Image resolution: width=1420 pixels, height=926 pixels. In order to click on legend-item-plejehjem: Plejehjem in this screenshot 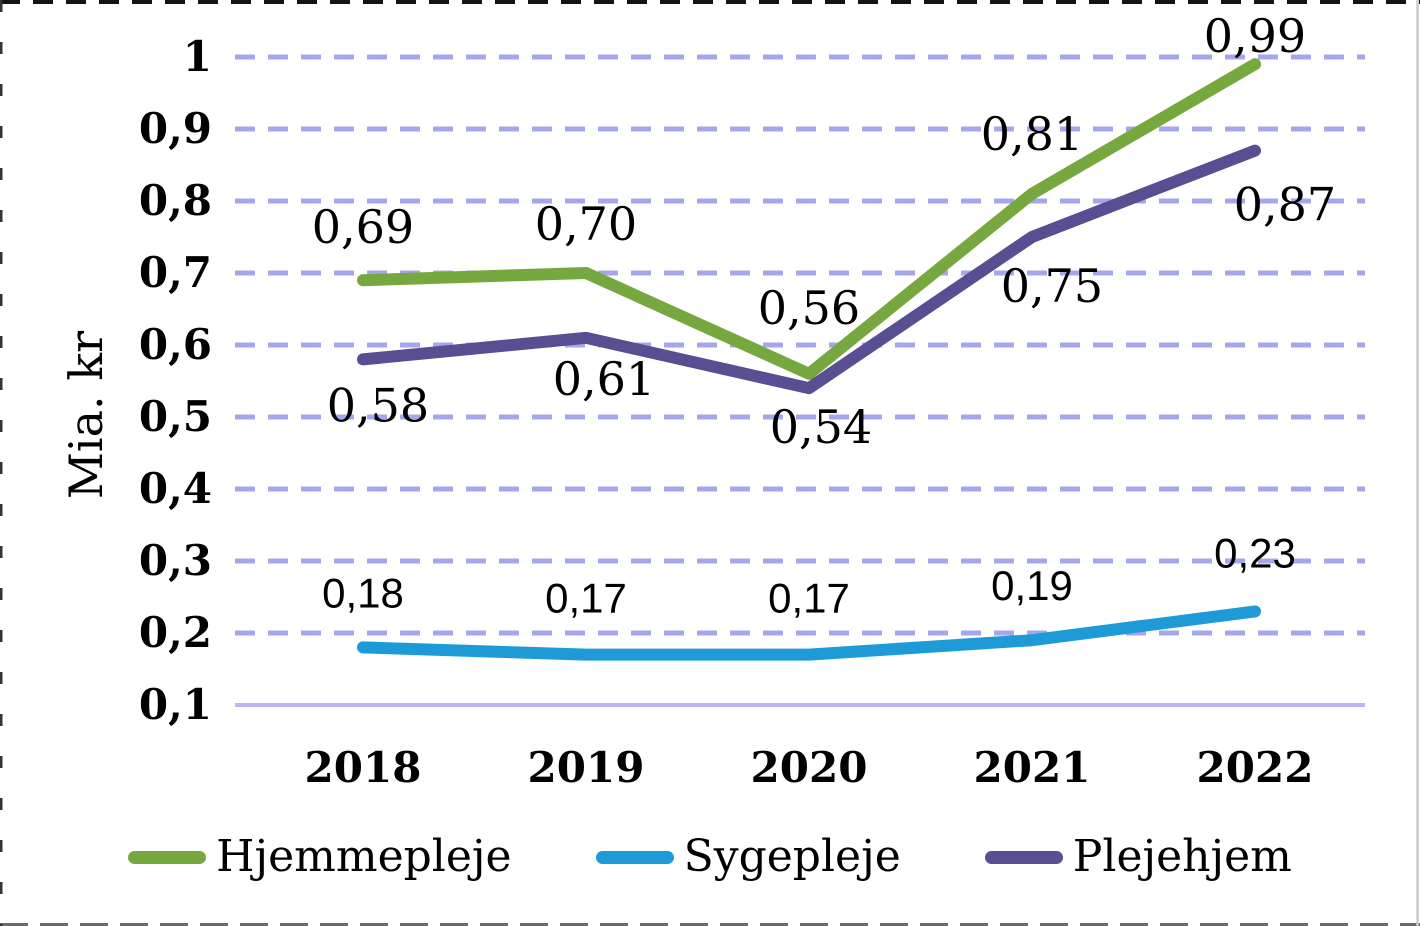, I will do `click(1138, 856)`.